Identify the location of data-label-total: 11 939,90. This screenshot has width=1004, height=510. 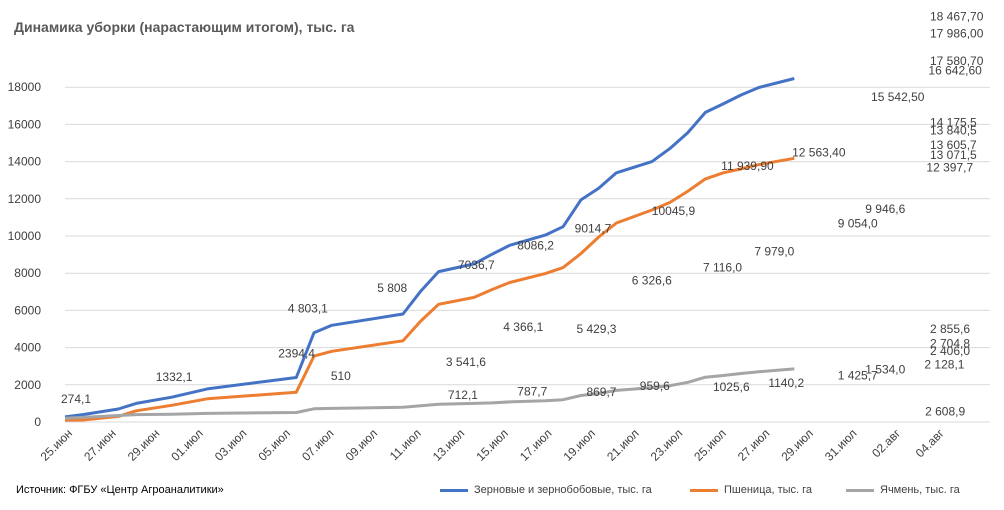
(747, 166).